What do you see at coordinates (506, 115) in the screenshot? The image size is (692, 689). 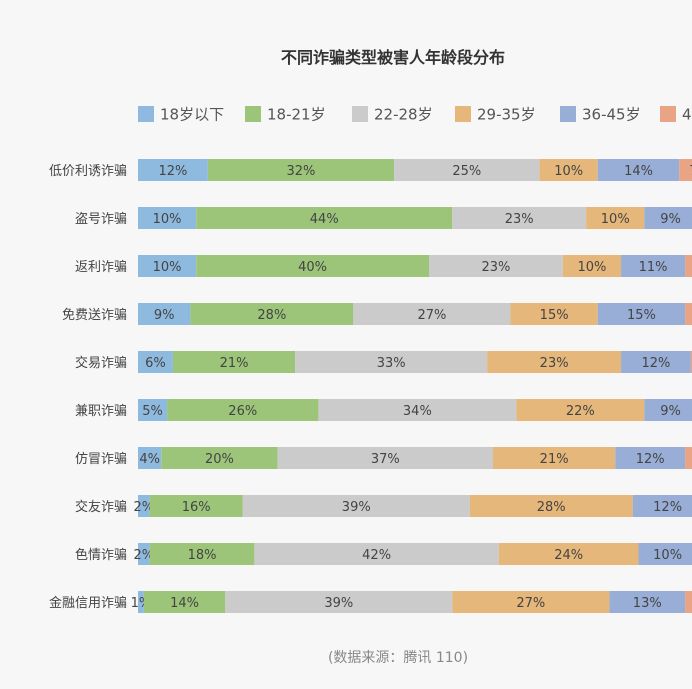 I see `legend-label-3: 29-35岁` at bounding box center [506, 115].